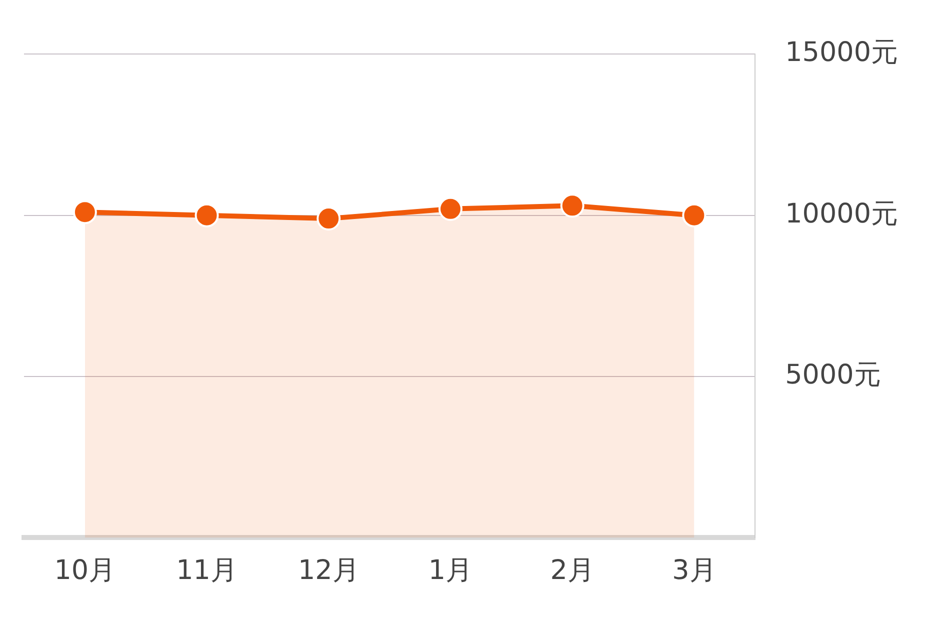 This screenshot has width=946, height=624. What do you see at coordinates (694, 570) in the screenshot?
I see `x-tick-label: 3月` at bounding box center [694, 570].